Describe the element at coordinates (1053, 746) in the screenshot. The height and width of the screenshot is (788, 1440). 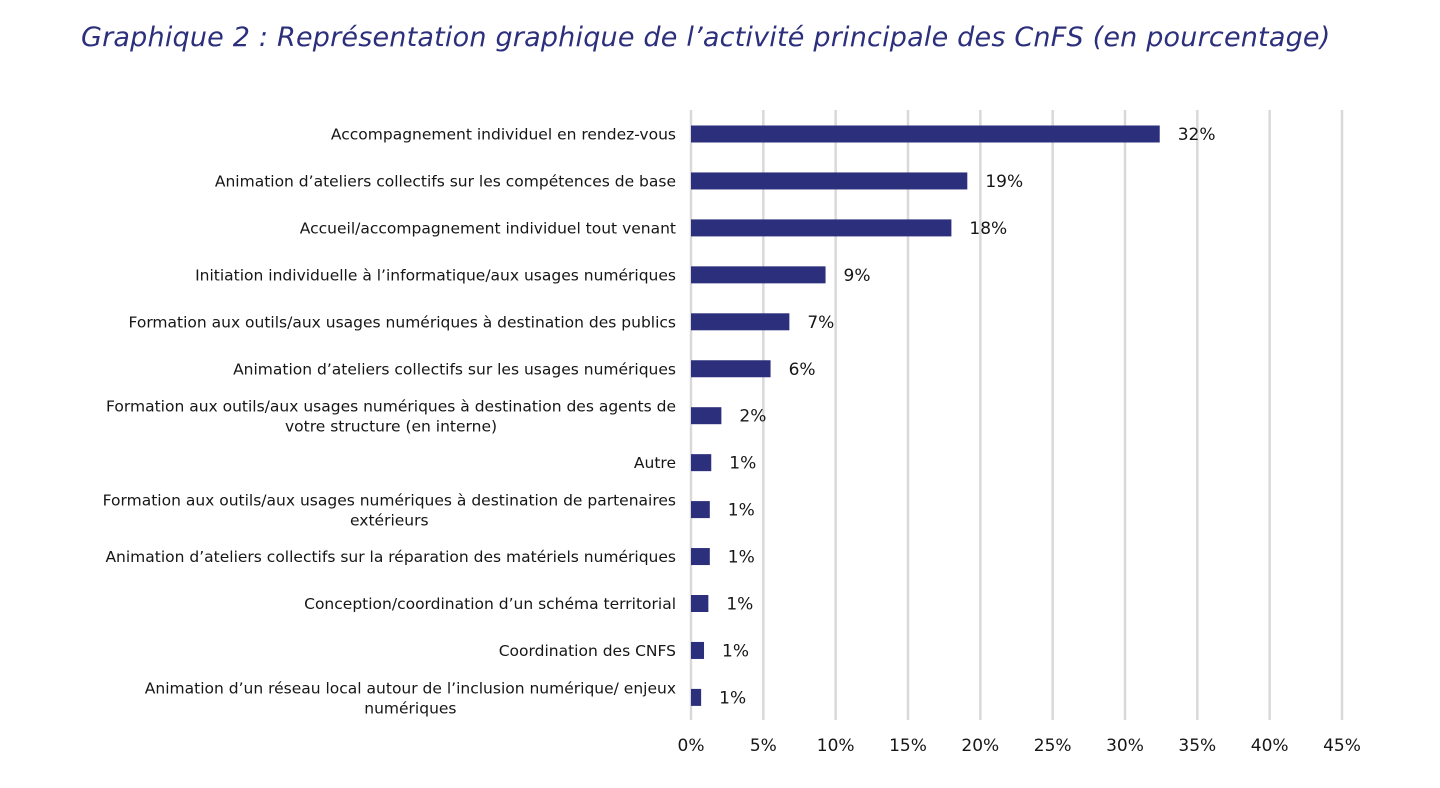
I see `x-tick-label: 25%` at that location.